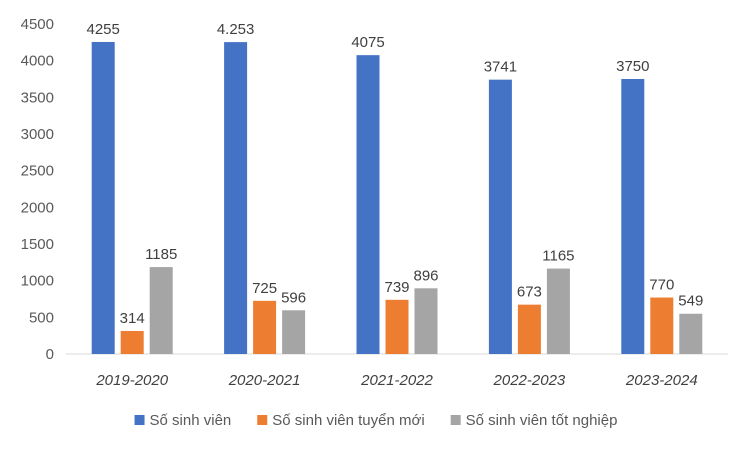 The width and height of the screenshot is (752, 452). Describe the element at coordinates (132, 318) in the screenshot. I see `data-label: 314` at that location.